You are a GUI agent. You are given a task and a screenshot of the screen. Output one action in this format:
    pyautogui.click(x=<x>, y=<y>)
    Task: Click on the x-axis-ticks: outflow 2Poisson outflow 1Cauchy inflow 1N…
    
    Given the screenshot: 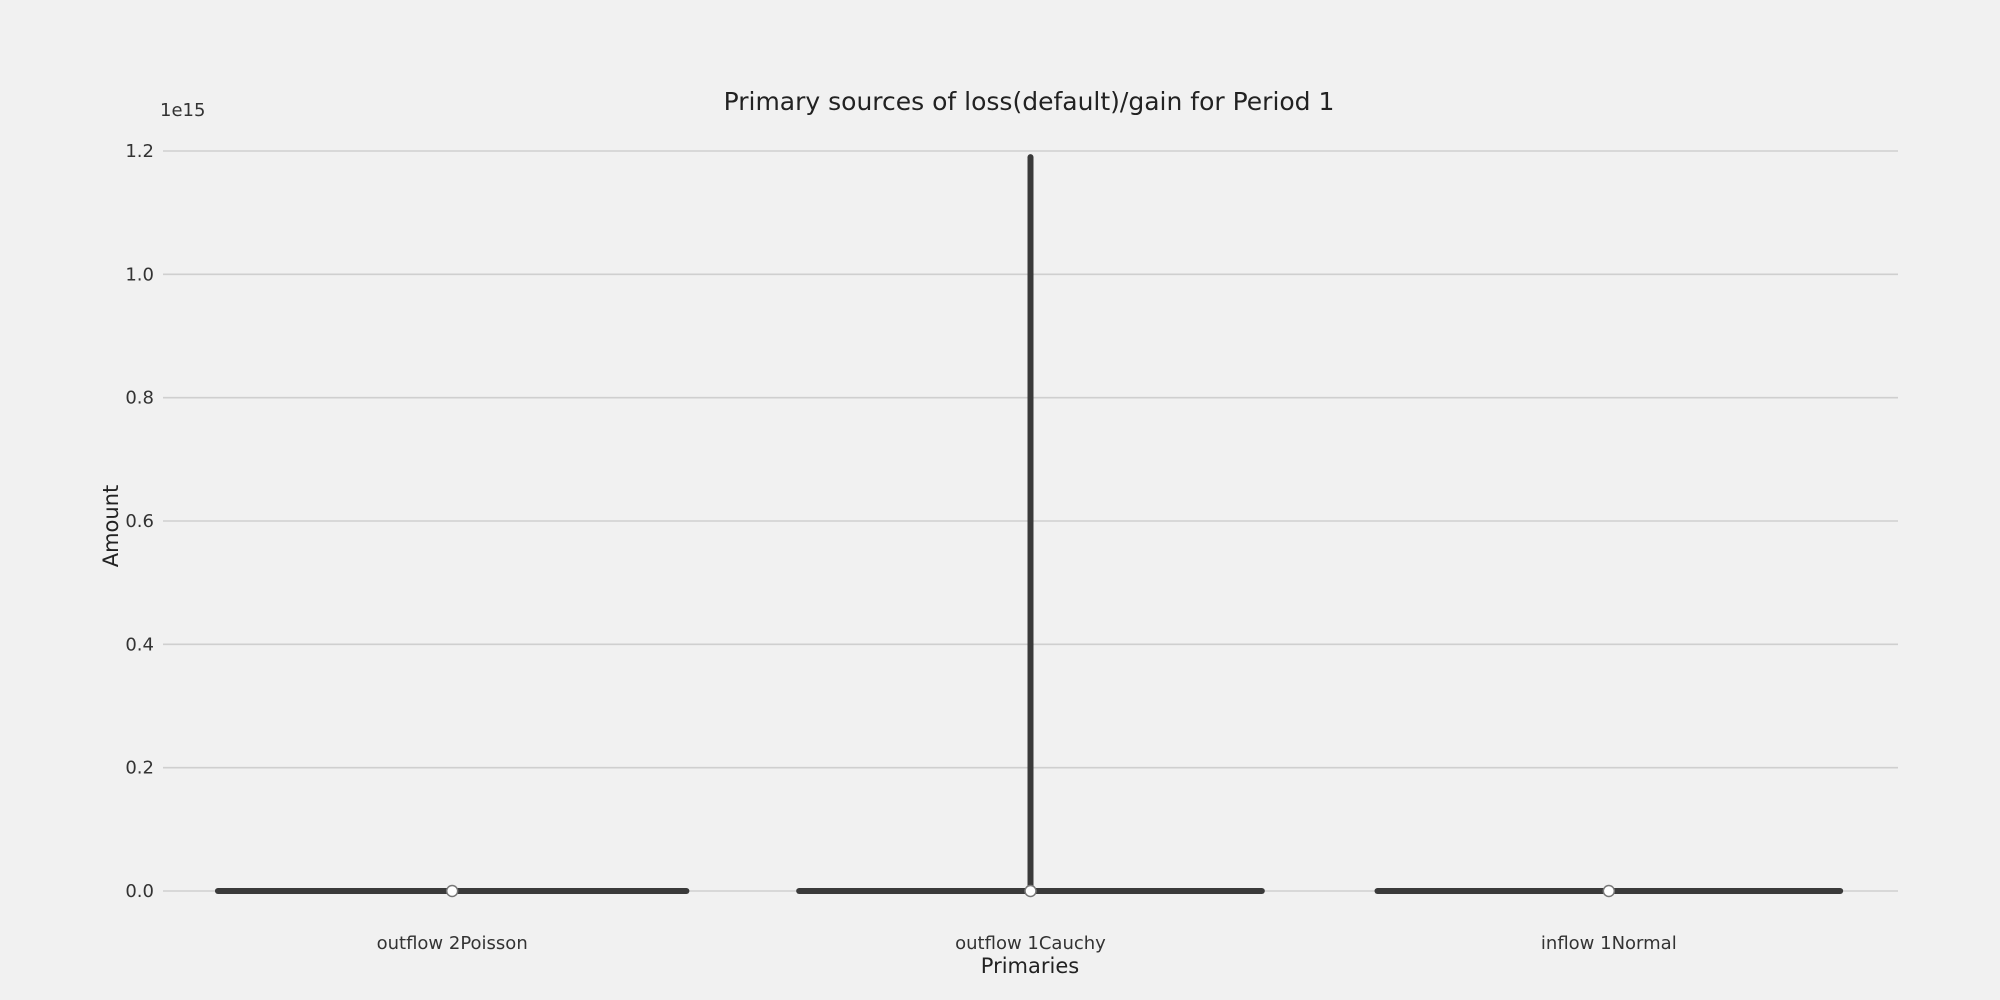 What is the action you would take?
    pyautogui.click(x=1027, y=943)
    